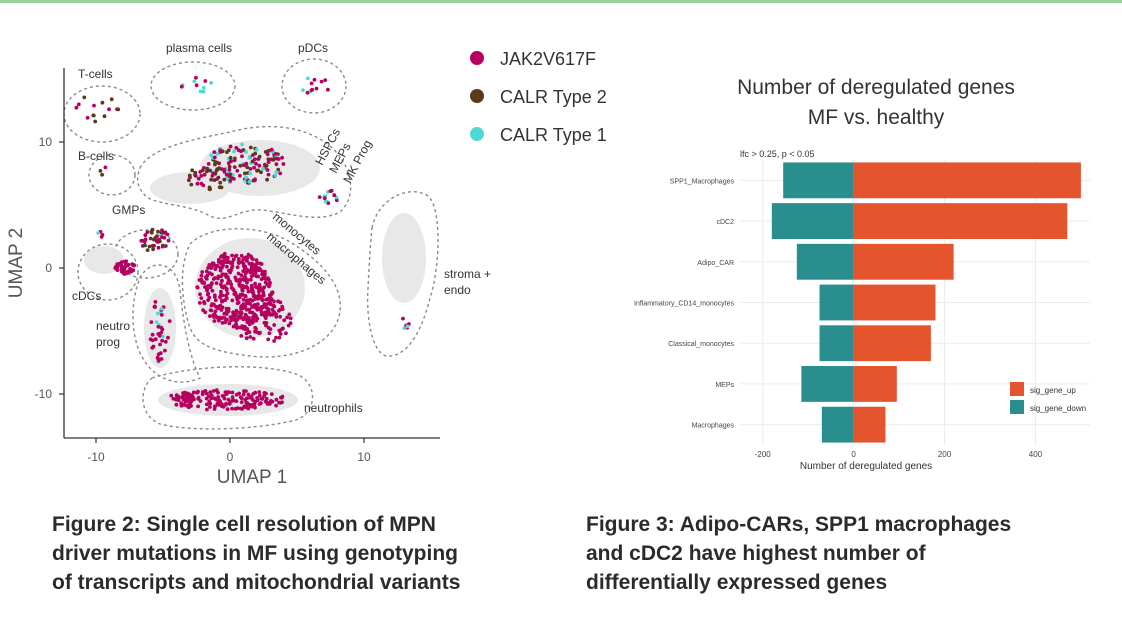  I want to click on cluster-label: neutrophils, so click(333, 408).